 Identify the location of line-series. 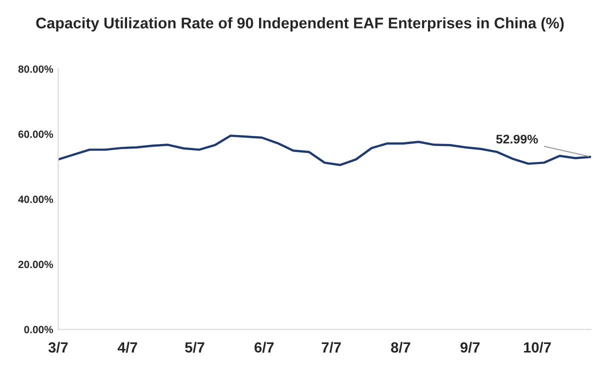
(324, 150).